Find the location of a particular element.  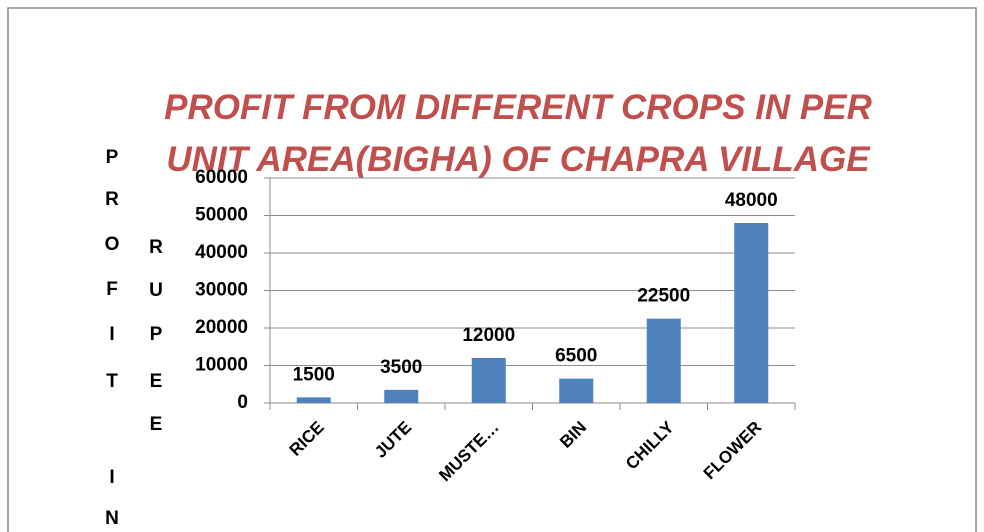

y-tick-label: 30000 is located at coordinates (221, 290).